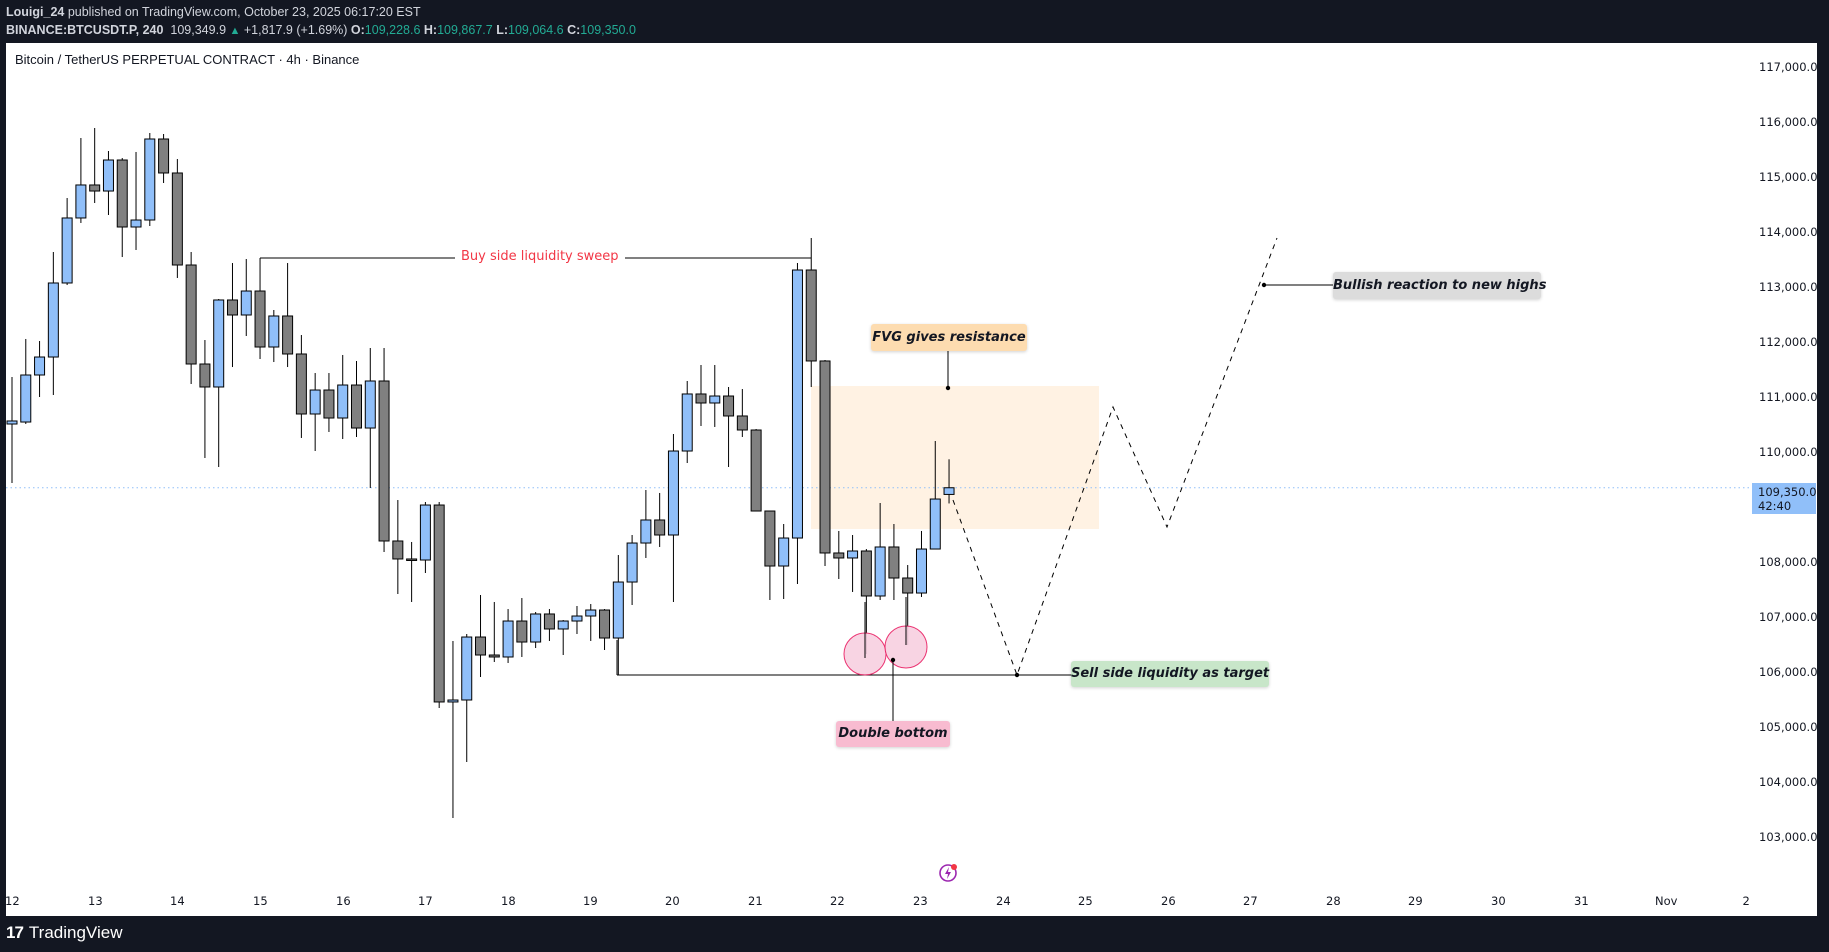 This screenshot has height=952, width=1829. What do you see at coordinates (1788, 232) in the screenshot?
I see `price-tick-label: 114,000.0` at bounding box center [1788, 232].